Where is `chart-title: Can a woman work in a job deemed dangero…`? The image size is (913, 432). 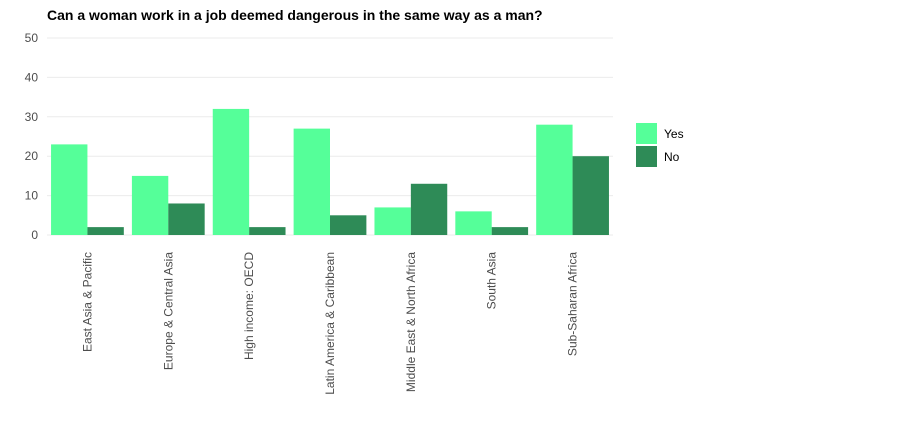 chart-title: Can a woman work in a job deemed dangero… is located at coordinates (295, 15).